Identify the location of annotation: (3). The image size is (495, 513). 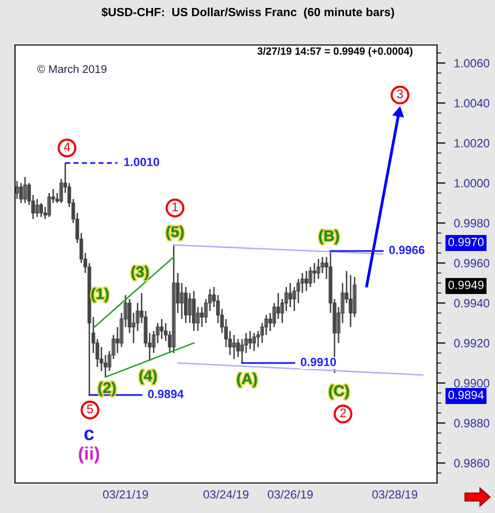
(140, 273).